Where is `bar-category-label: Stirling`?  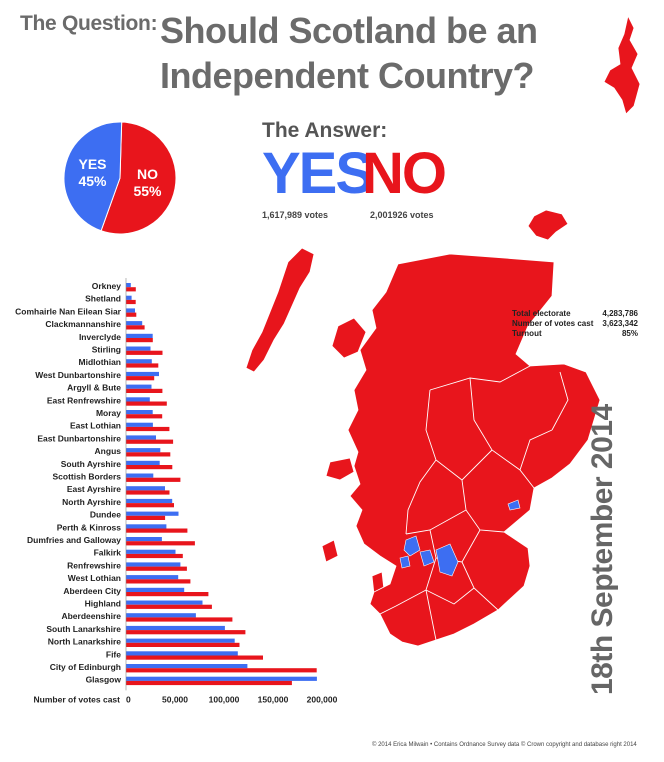
bar-category-label: Stirling is located at coordinates (106, 350).